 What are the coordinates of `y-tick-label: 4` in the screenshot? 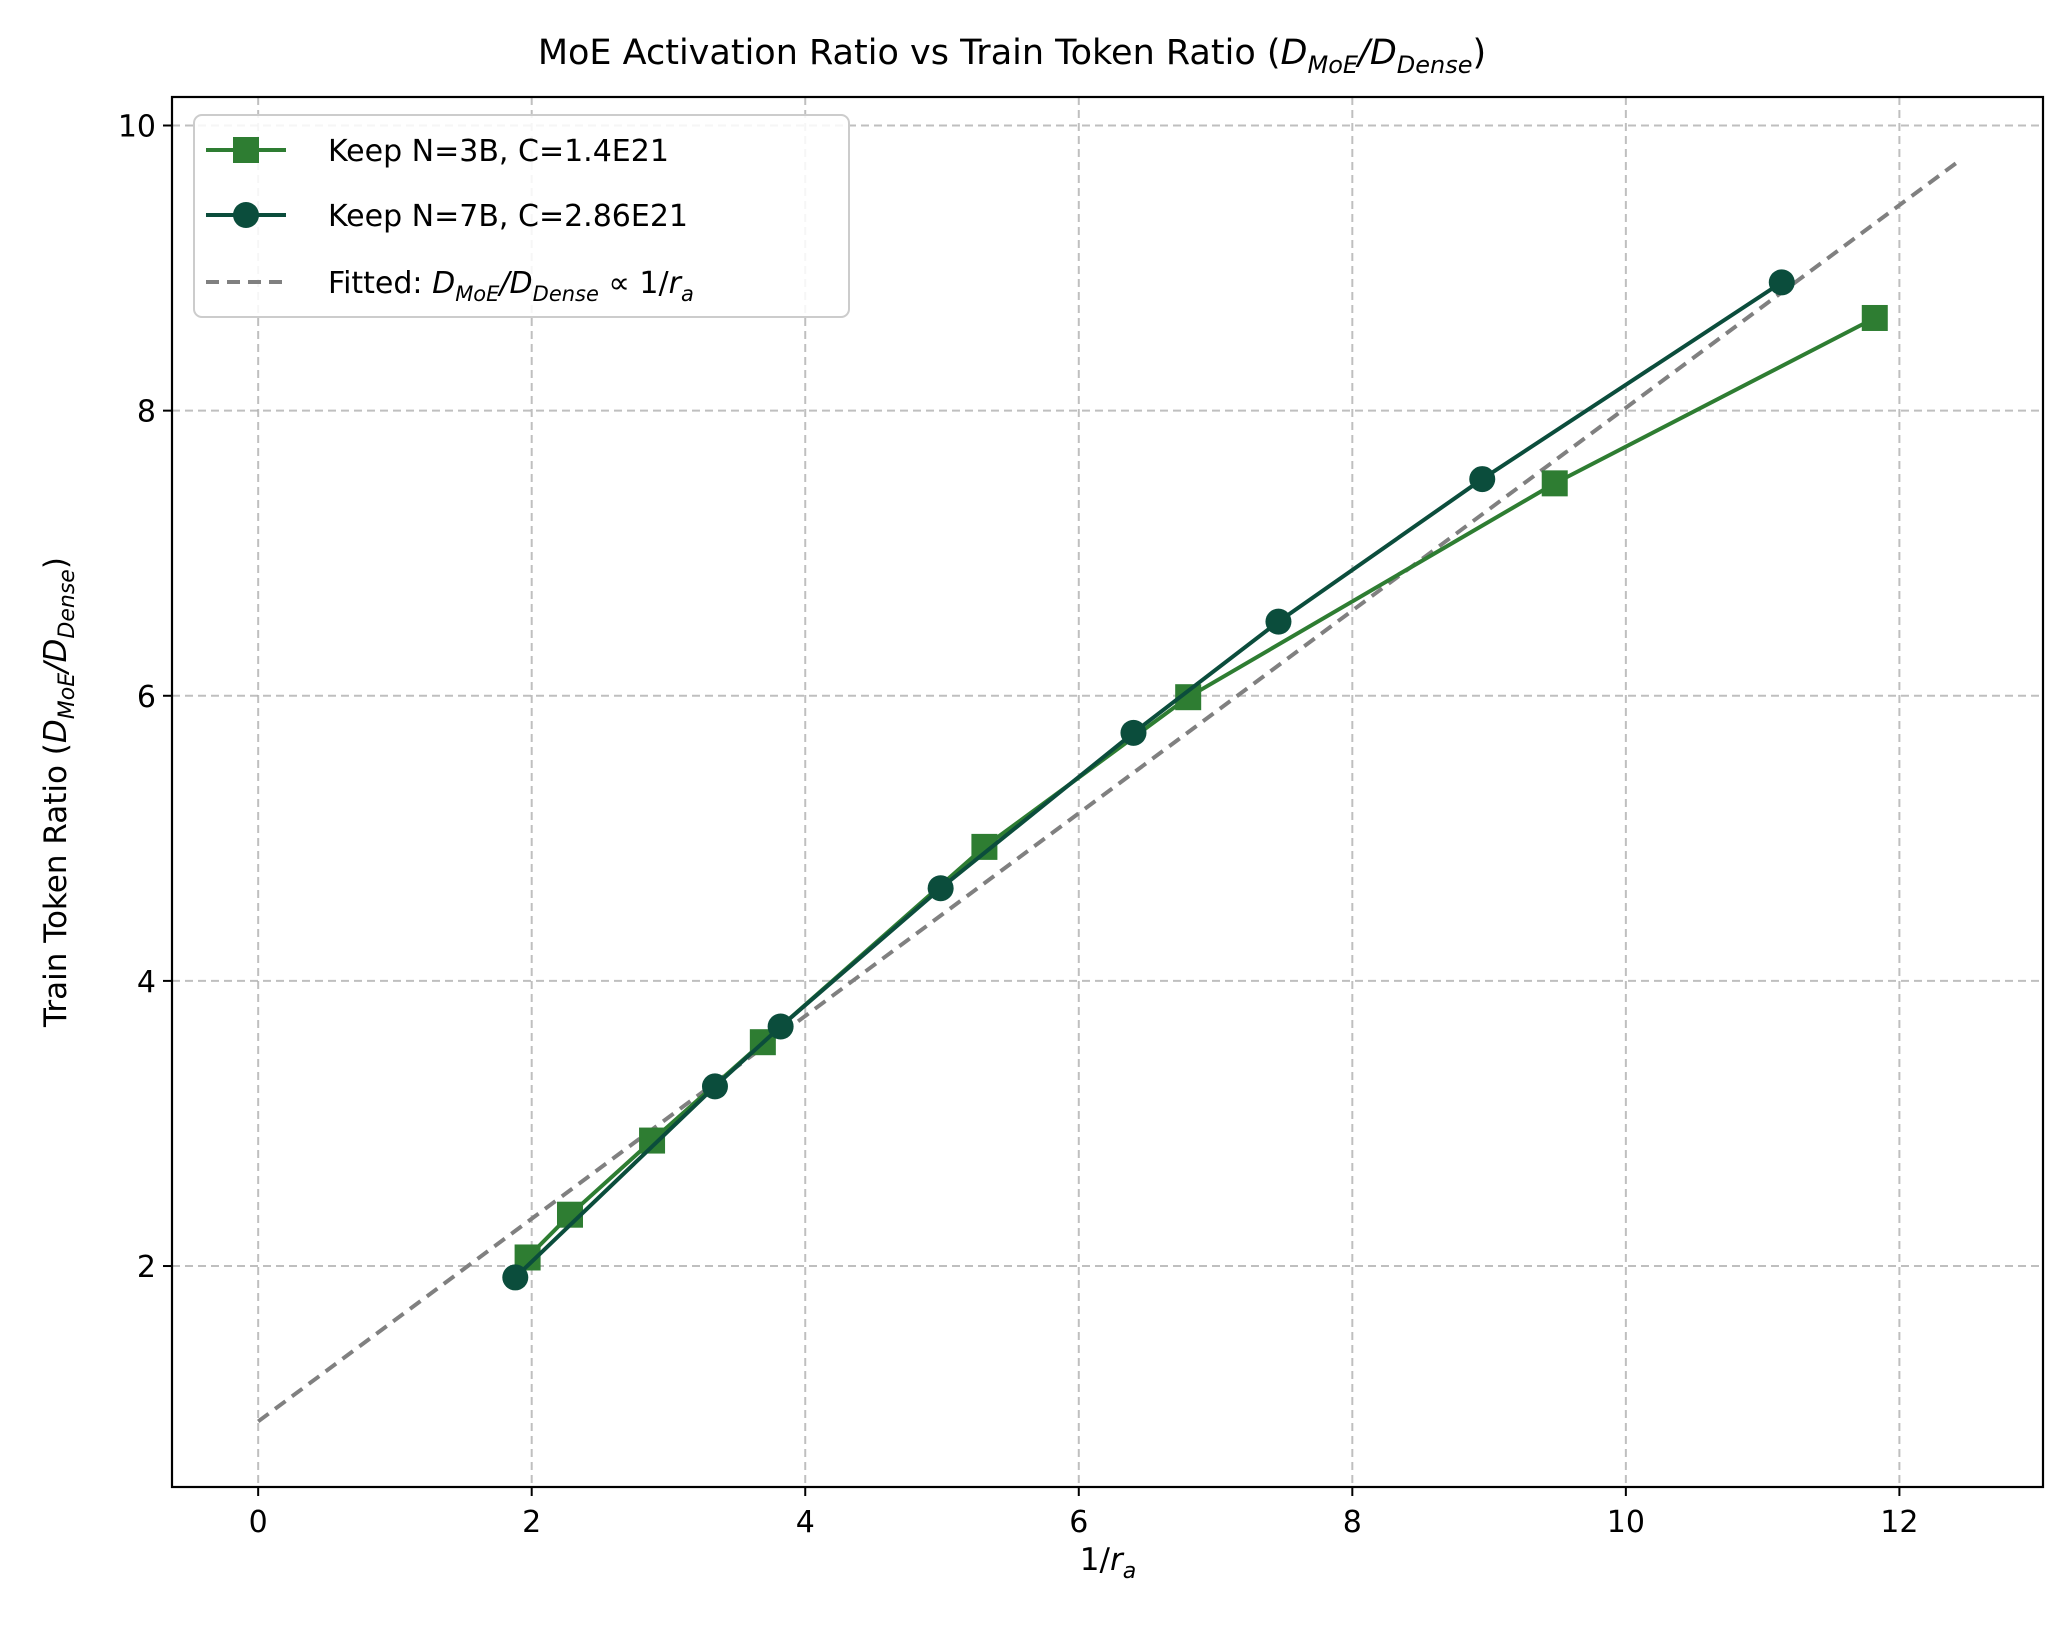 It's located at (146, 982).